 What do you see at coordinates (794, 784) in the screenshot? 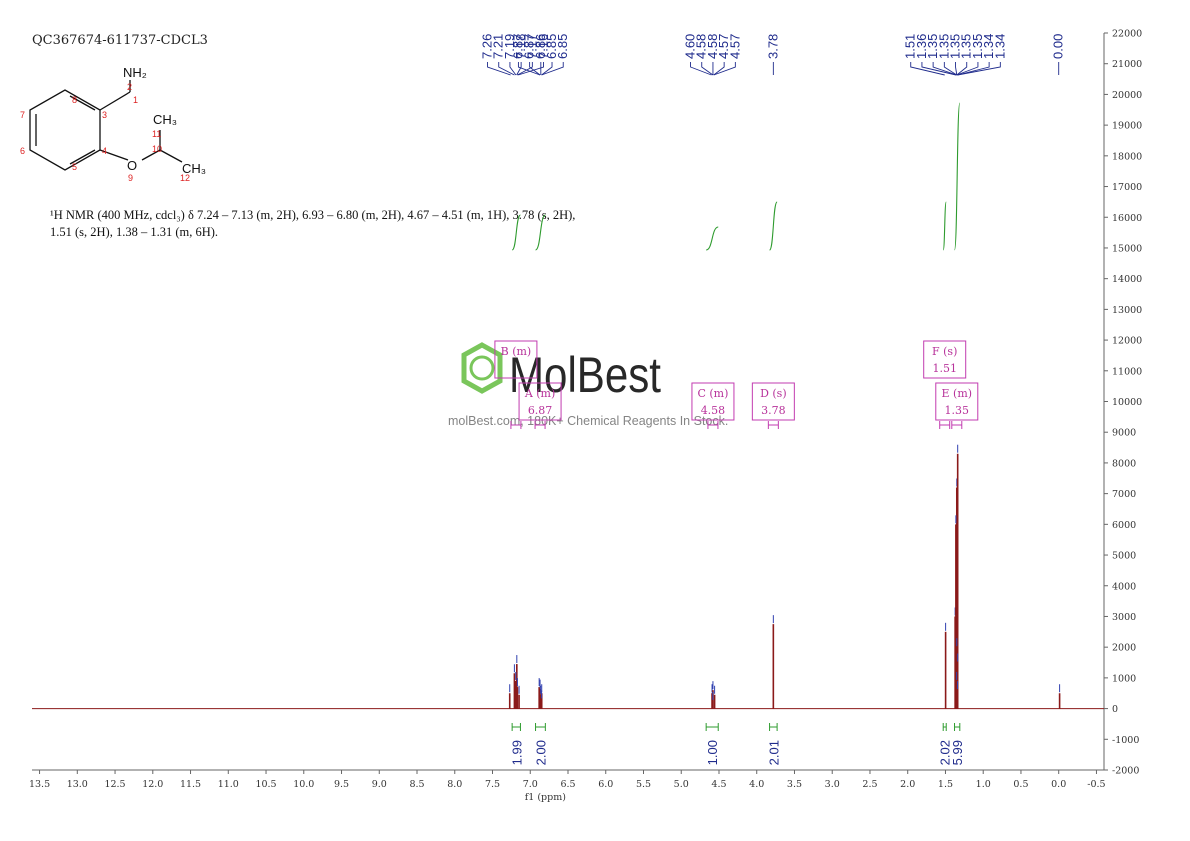
I see `x-tick-label: 3.5` at bounding box center [794, 784].